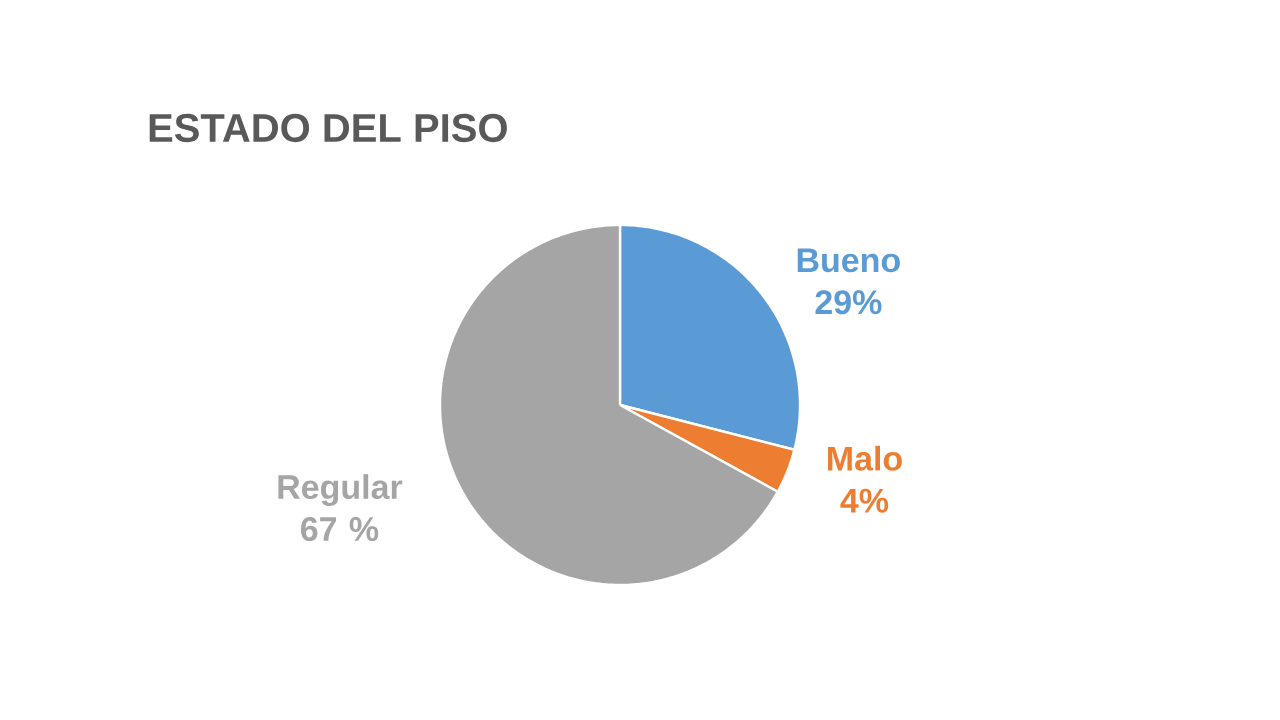 The height and width of the screenshot is (720, 1280). I want to click on data-label: 67 %, so click(340, 529).